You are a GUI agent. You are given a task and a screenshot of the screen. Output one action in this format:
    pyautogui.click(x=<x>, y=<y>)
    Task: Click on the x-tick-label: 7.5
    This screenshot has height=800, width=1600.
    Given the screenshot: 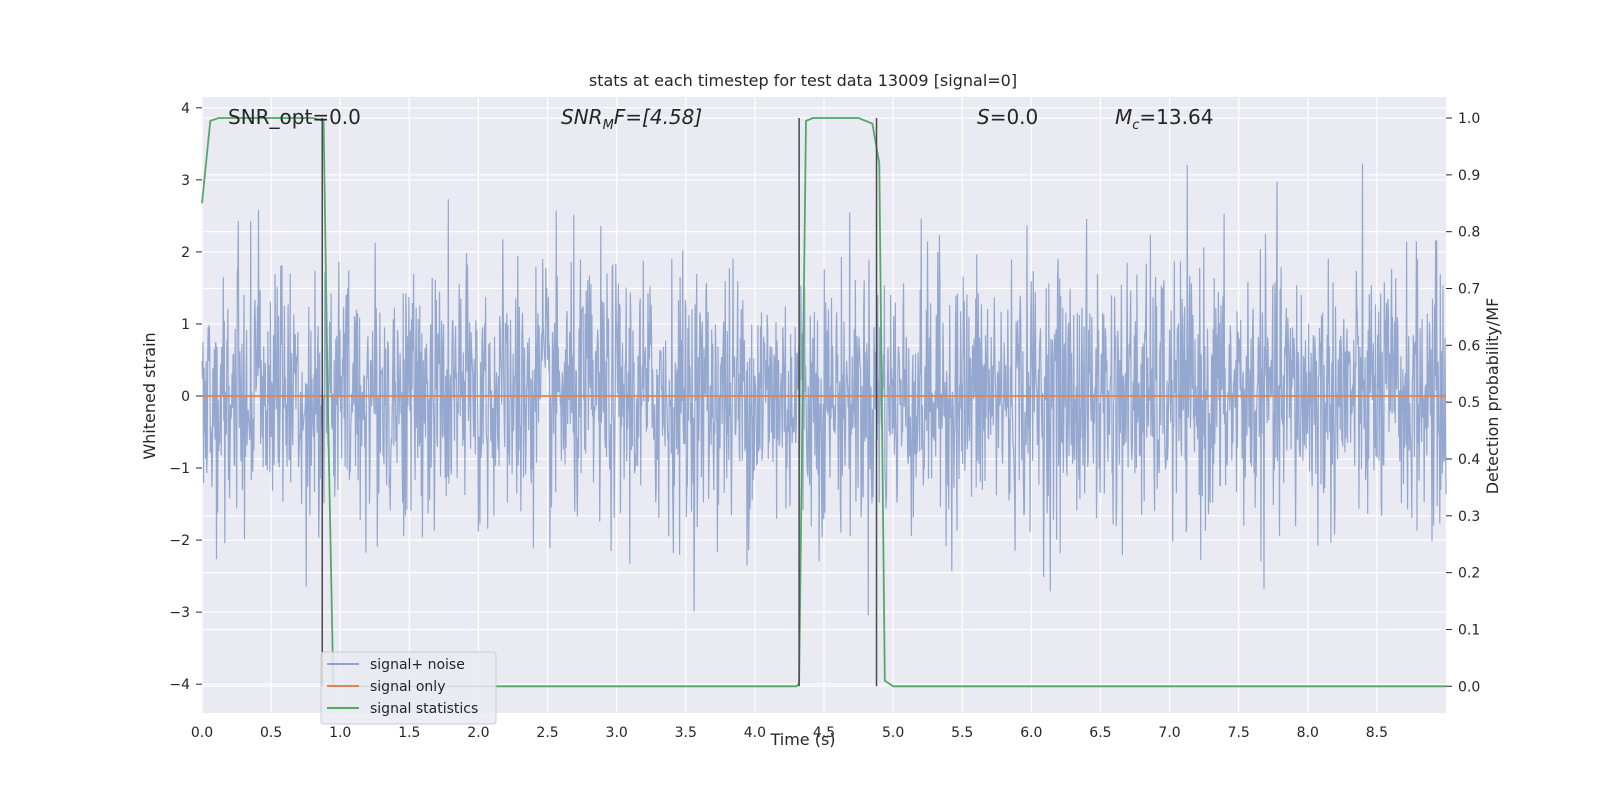 What is the action you would take?
    pyautogui.click(x=1239, y=733)
    